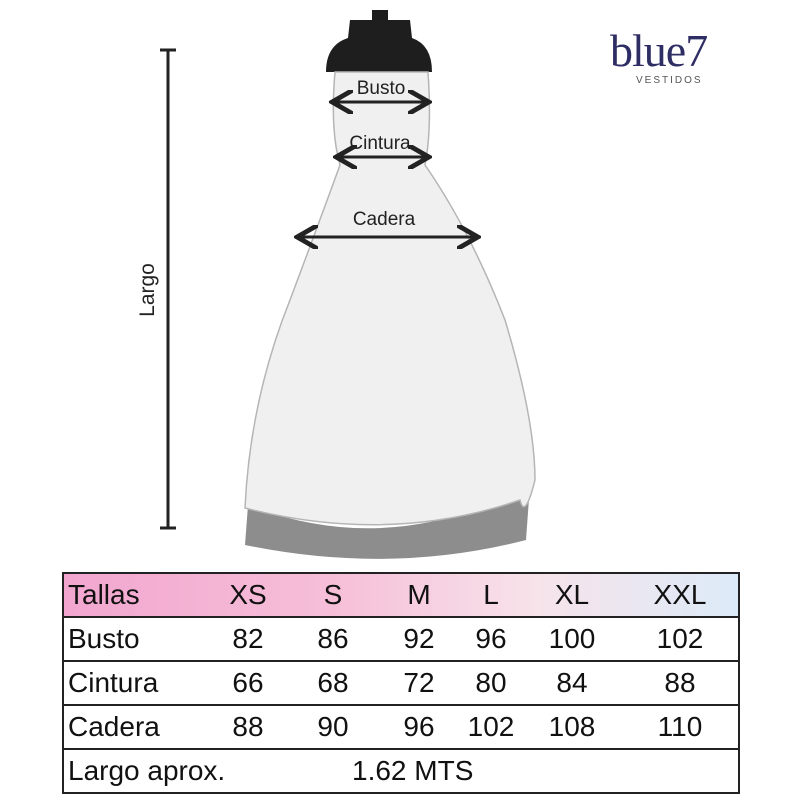  I want to click on largo-row-label: Largo aprox., so click(147, 770).